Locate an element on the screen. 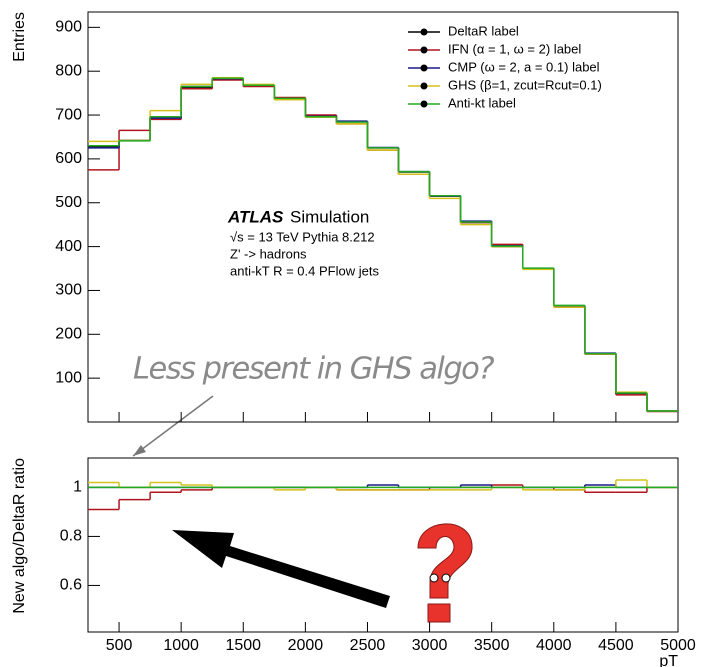 This screenshot has width=704, height=667. annotation: √s = 13 TeV Pythia 8.212 is located at coordinates (302, 236).